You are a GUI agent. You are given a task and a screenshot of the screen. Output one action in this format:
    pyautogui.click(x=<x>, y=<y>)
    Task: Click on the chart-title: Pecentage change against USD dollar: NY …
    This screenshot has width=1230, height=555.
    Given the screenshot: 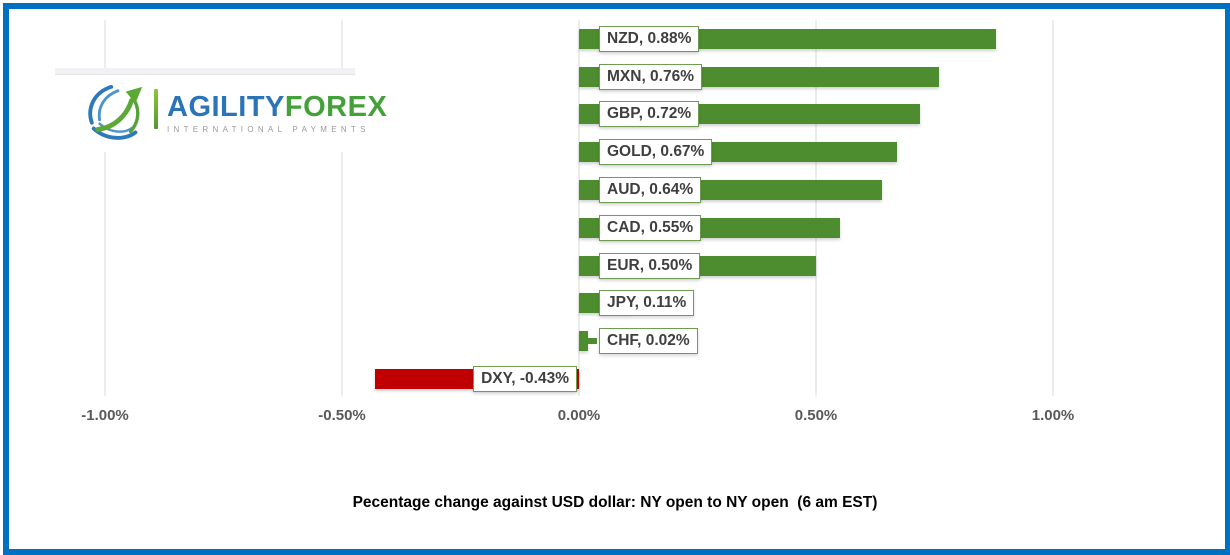 What is the action you would take?
    pyautogui.click(x=615, y=502)
    